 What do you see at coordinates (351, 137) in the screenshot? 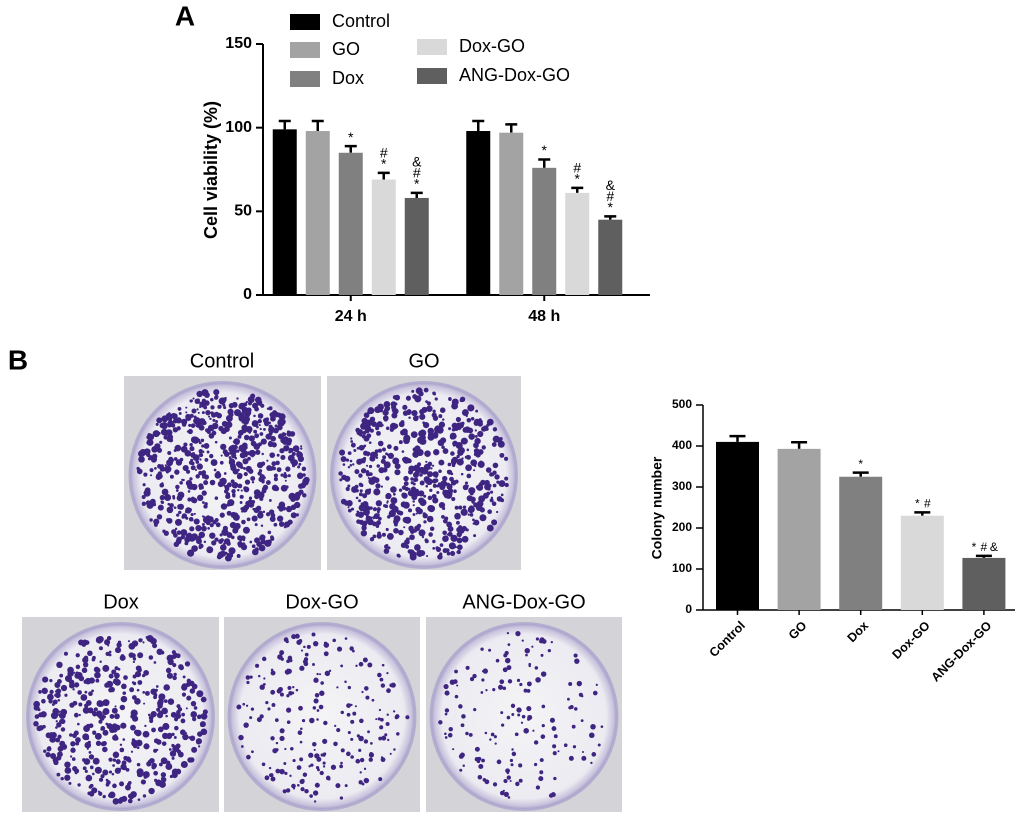
I see `annotation: *` at bounding box center [351, 137].